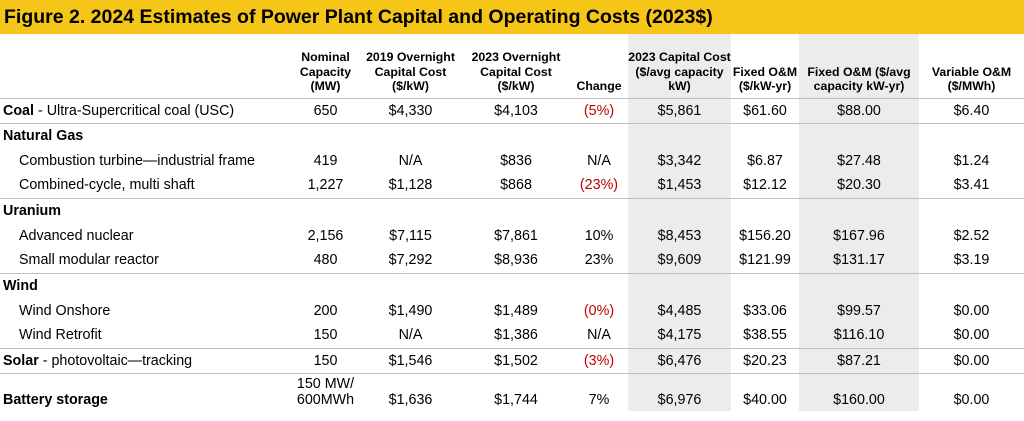  What do you see at coordinates (516, 336) in the screenshot?
I see `cell-2023-cost: $1,386` at bounding box center [516, 336].